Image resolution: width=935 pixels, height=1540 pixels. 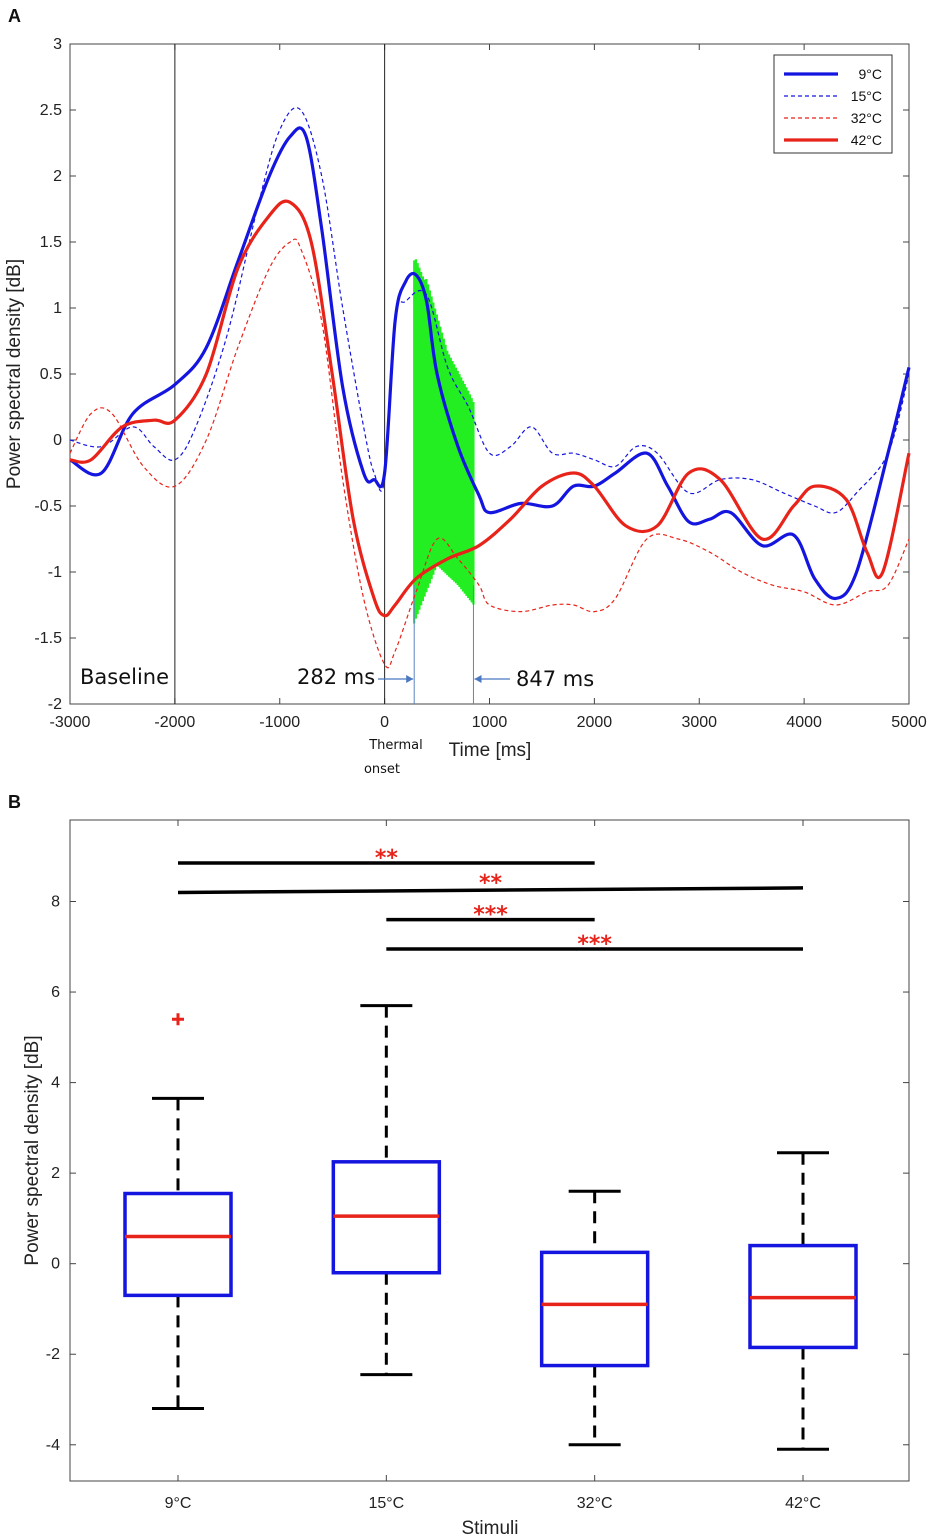 What do you see at coordinates (595, 722) in the screenshot?
I see `x-tick-label: 2000` at bounding box center [595, 722].